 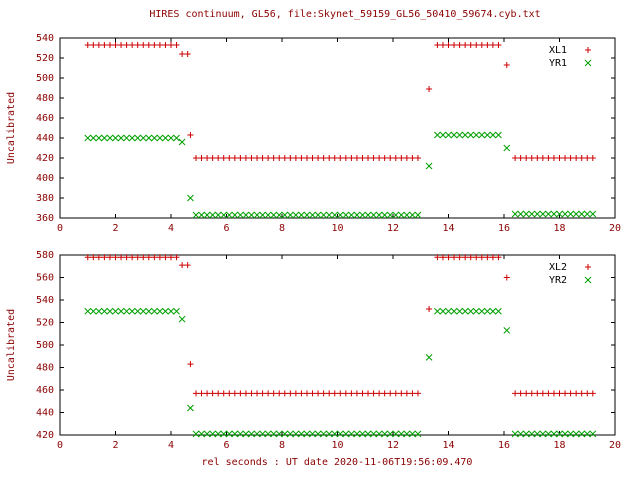 What do you see at coordinates (45, 218) in the screenshot?
I see `y-tick-label: 360` at bounding box center [45, 218].